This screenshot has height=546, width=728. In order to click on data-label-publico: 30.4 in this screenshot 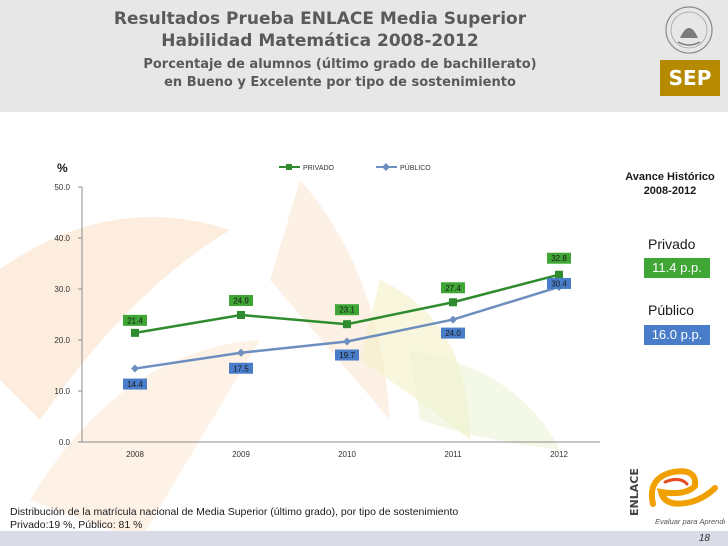, I will do `click(559, 283)`.